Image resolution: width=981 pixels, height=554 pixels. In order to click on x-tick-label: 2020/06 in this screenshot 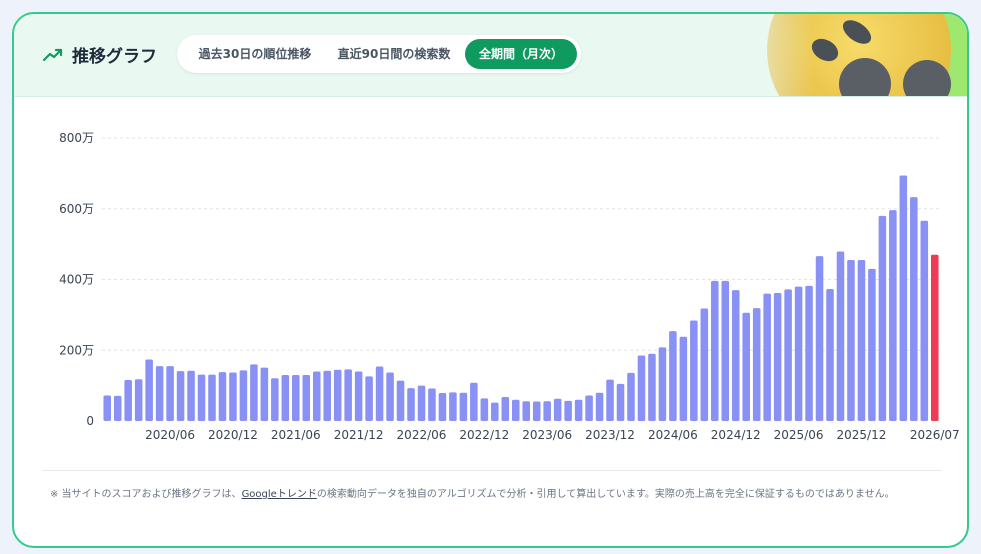, I will do `click(170, 435)`.